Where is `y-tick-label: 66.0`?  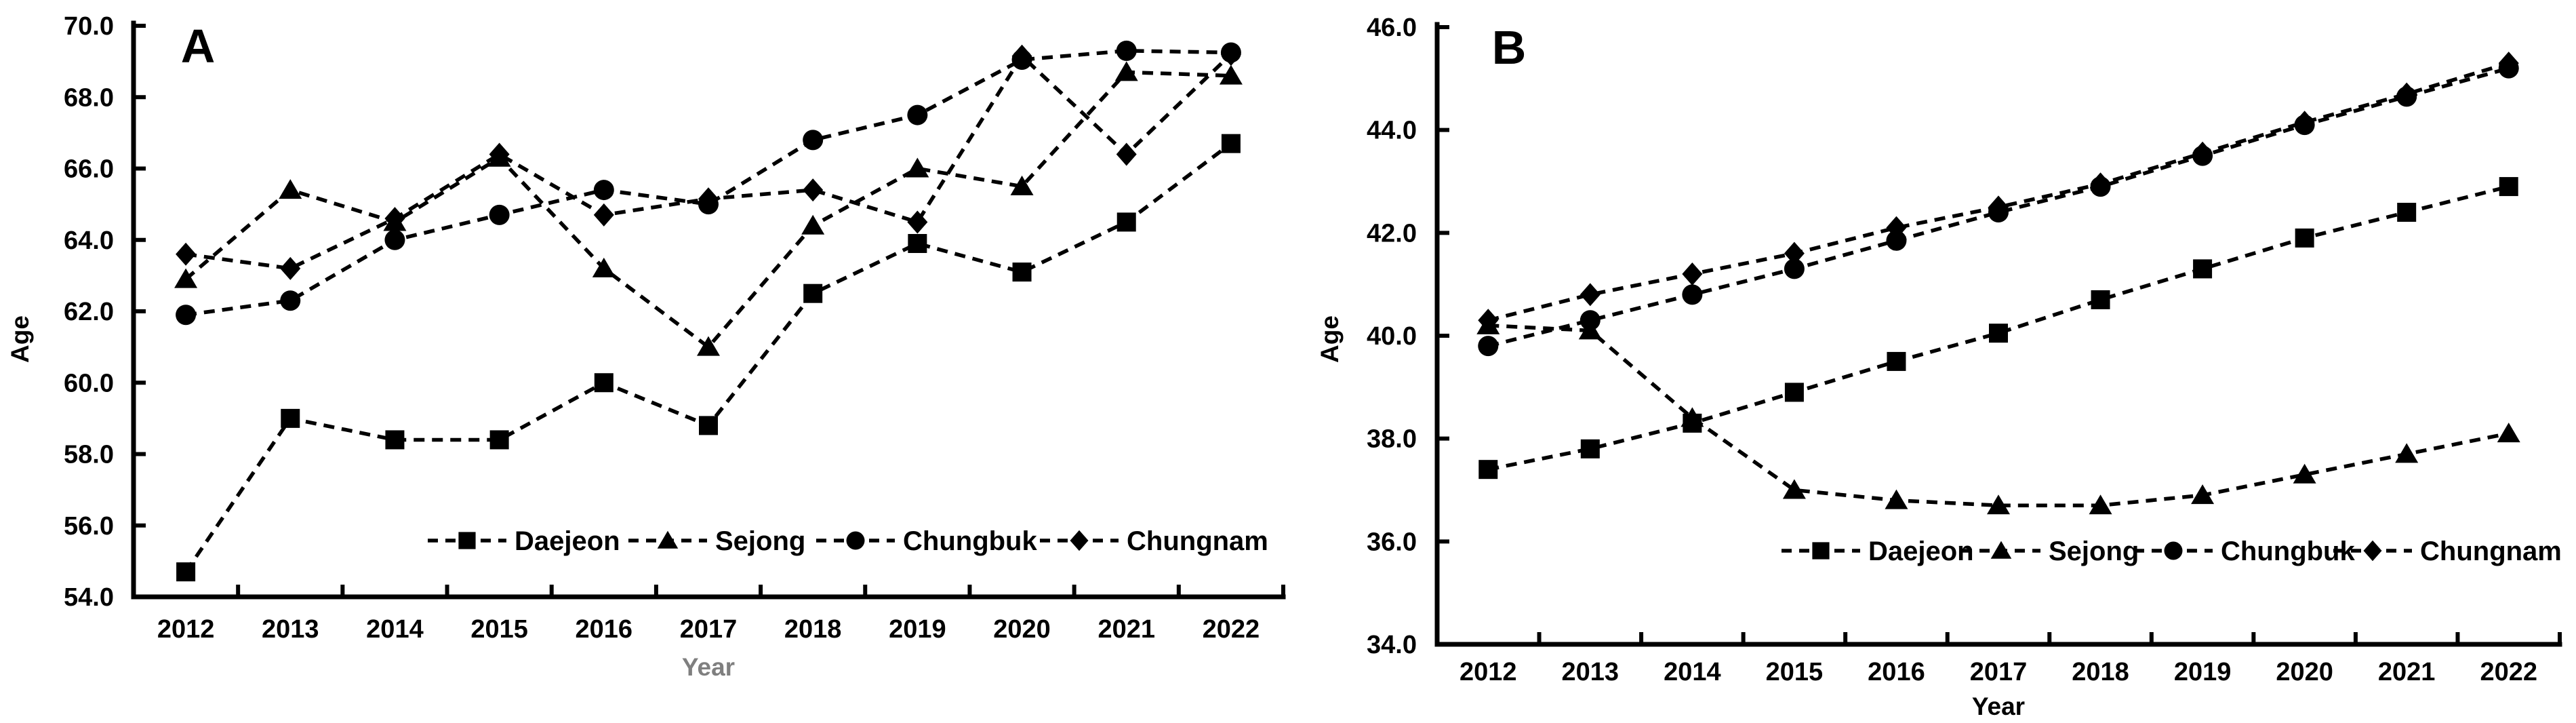 y-tick-label: 66.0 is located at coordinates (89, 170).